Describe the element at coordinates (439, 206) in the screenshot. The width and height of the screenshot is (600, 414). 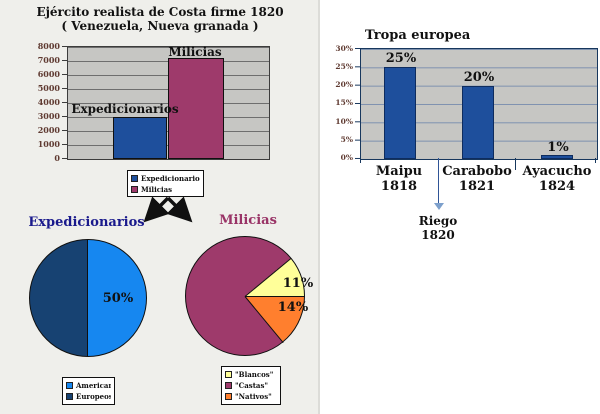
I see `riego-arrowhead-icon` at that location.